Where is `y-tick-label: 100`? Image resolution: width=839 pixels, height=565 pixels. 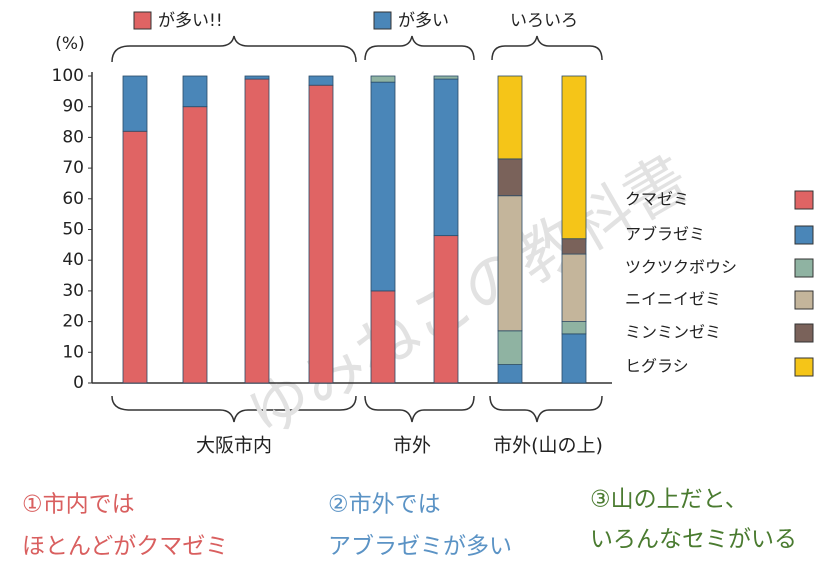
y-tick-label: 100 is located at coordinates (68, 76).